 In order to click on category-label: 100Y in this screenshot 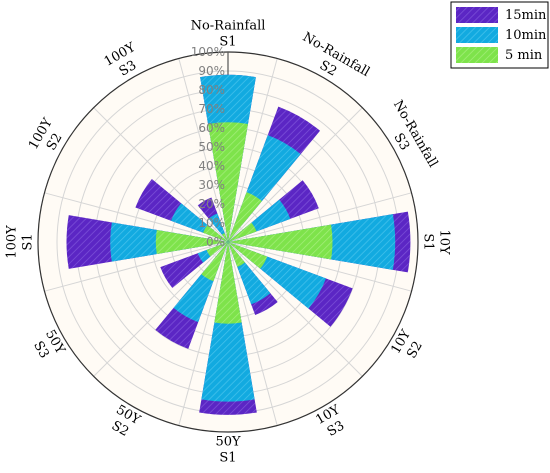, I will do `click(12, 242)`.